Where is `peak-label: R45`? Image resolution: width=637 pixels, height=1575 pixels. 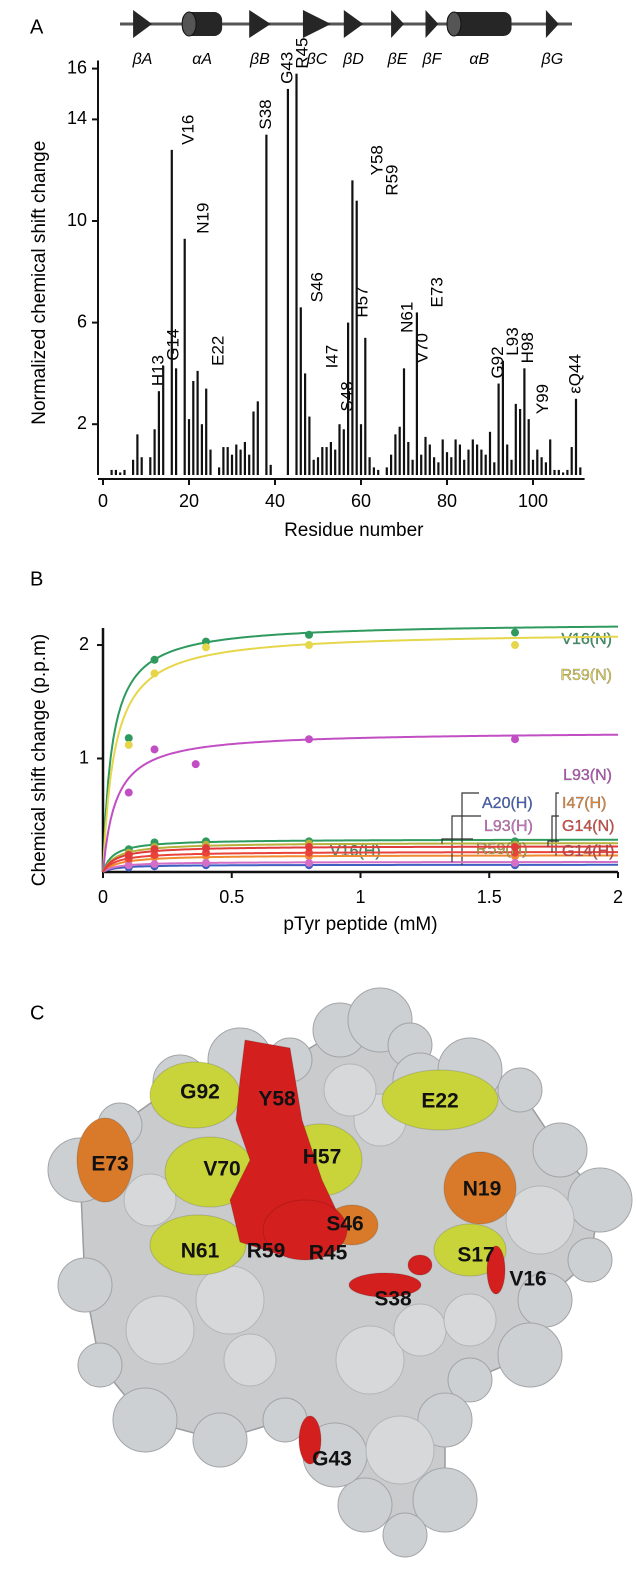
peak-label: R45 is located at coordinates (301, 52).